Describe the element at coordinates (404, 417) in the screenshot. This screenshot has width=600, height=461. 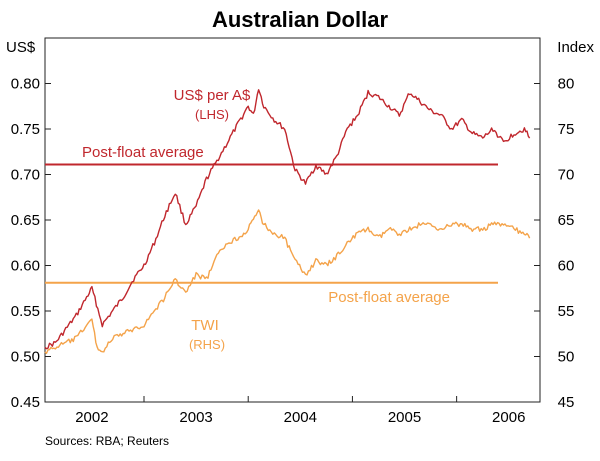
I see `x-tick-label: 2005` at that location.